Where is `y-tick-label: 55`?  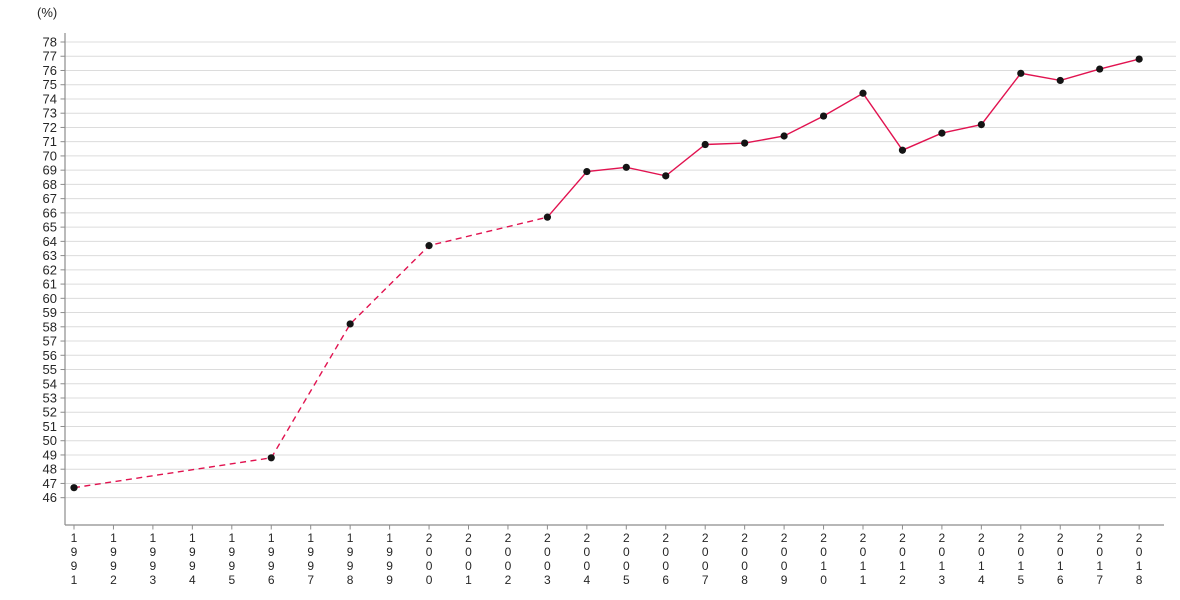
y-tick-label: 55 is located at coordinates (50, 369).